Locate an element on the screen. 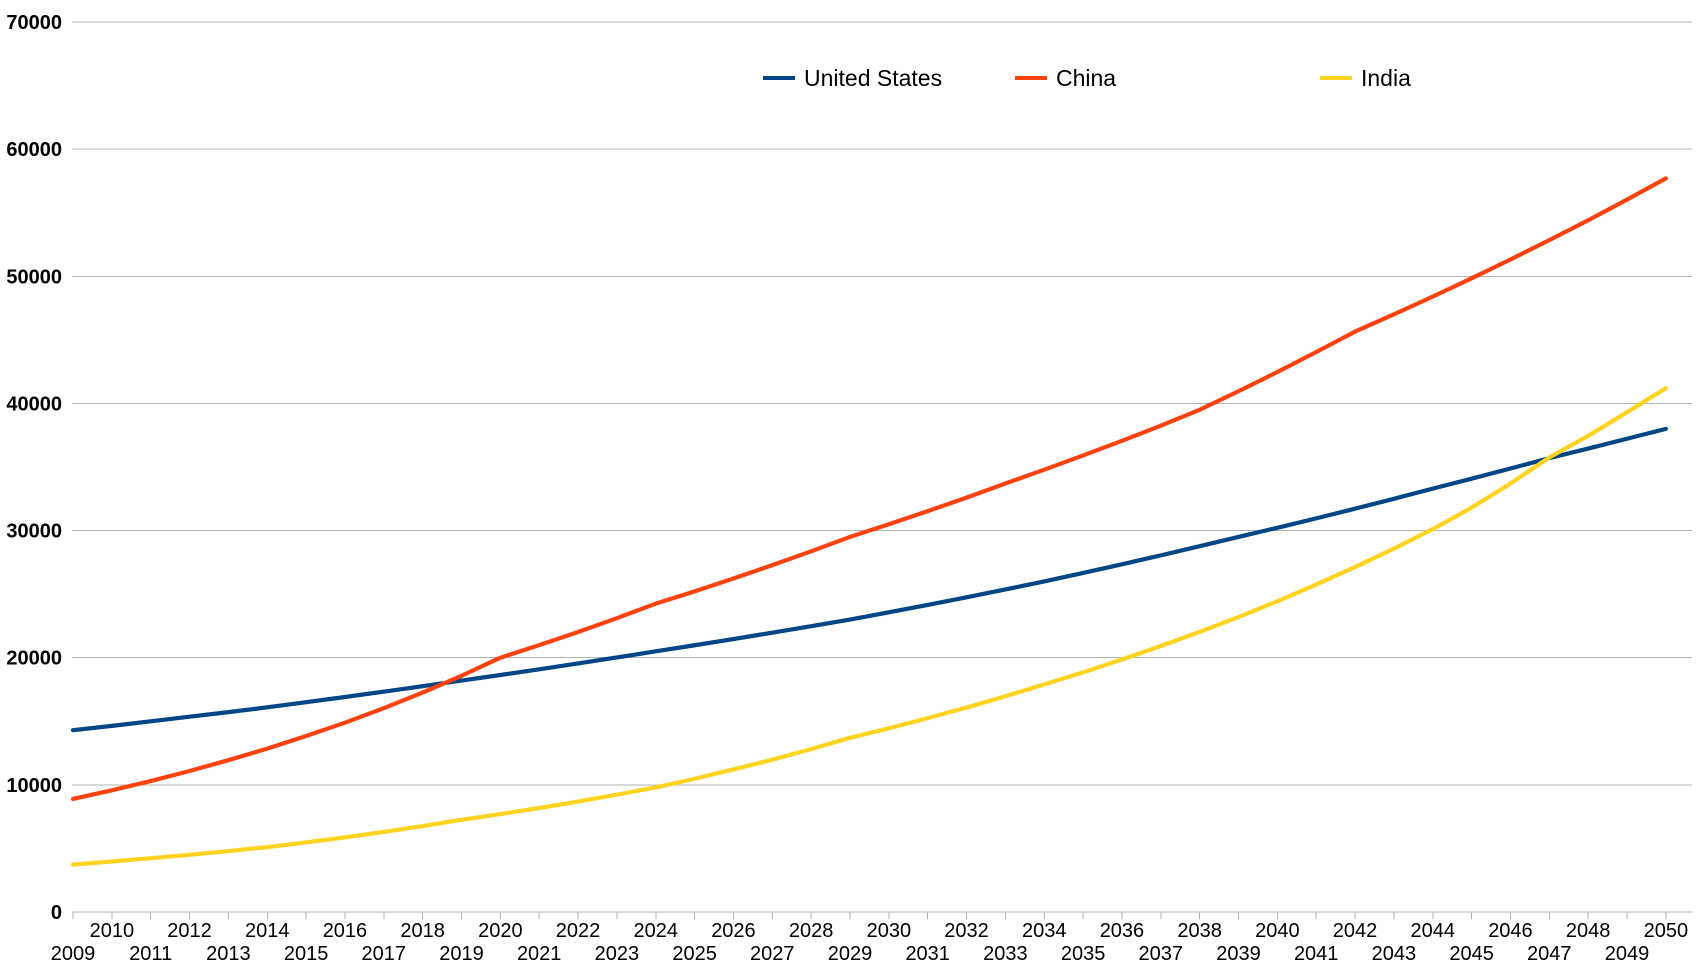  x-axis-tick-label: 2019 is located at coordinates (461, 954).